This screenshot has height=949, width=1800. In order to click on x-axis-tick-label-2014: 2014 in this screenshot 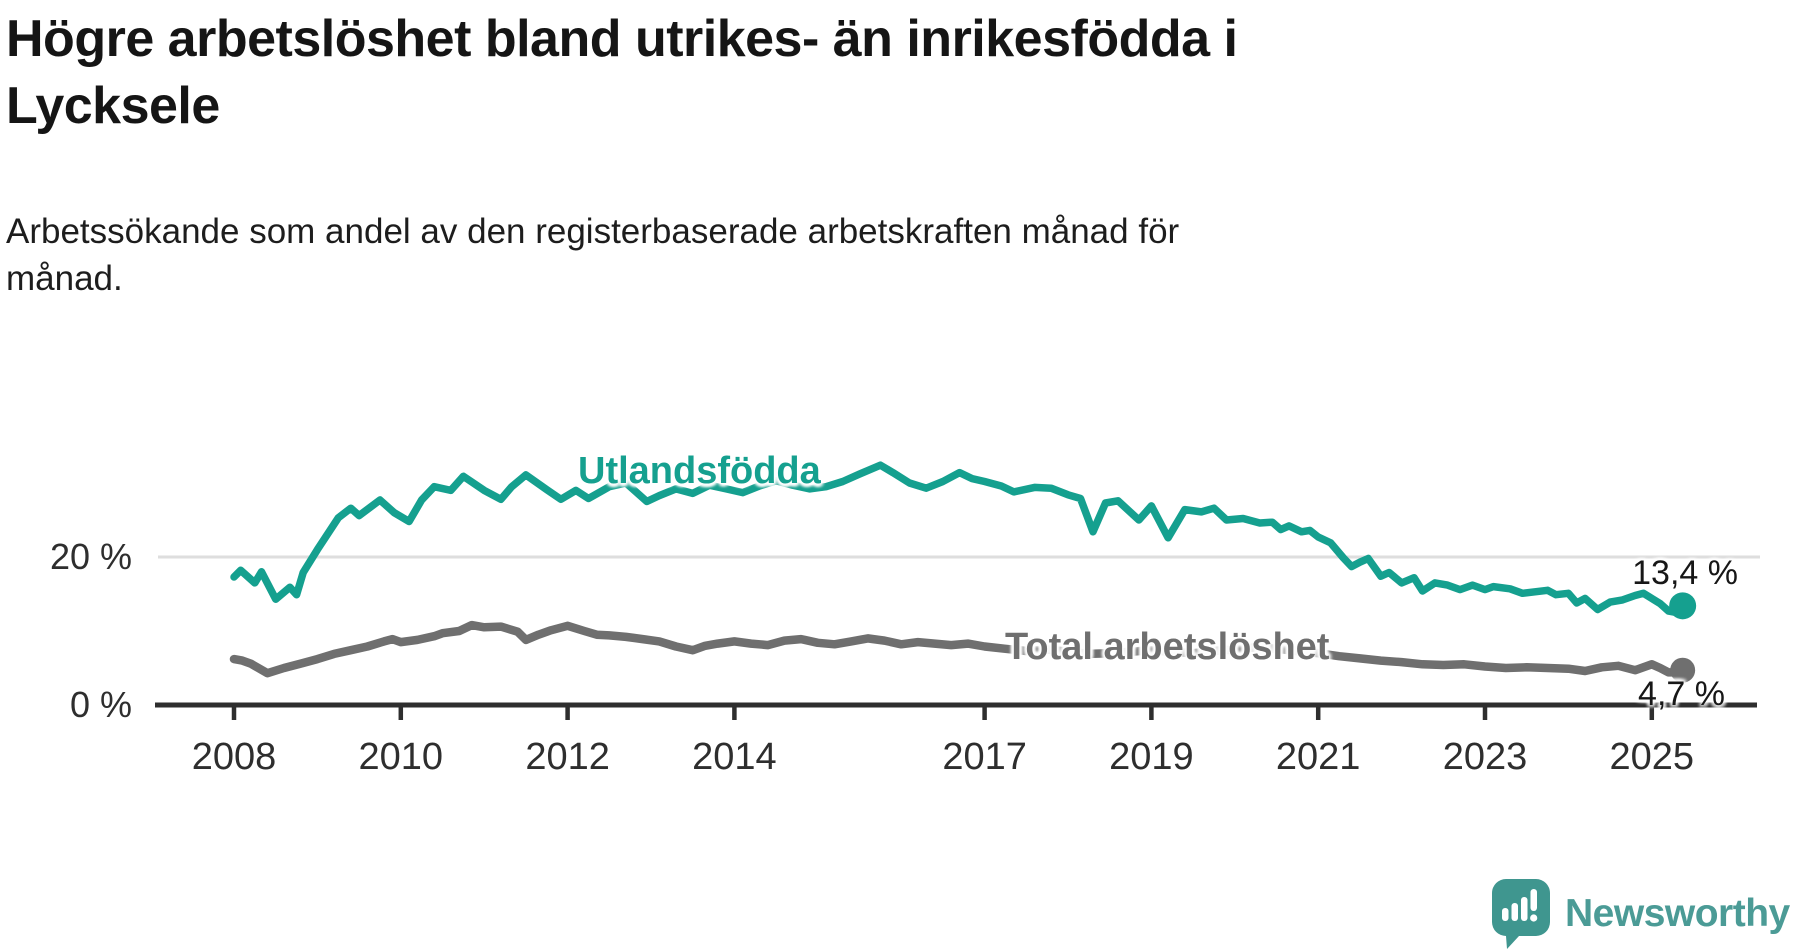, I will do `click(734, 757)`.